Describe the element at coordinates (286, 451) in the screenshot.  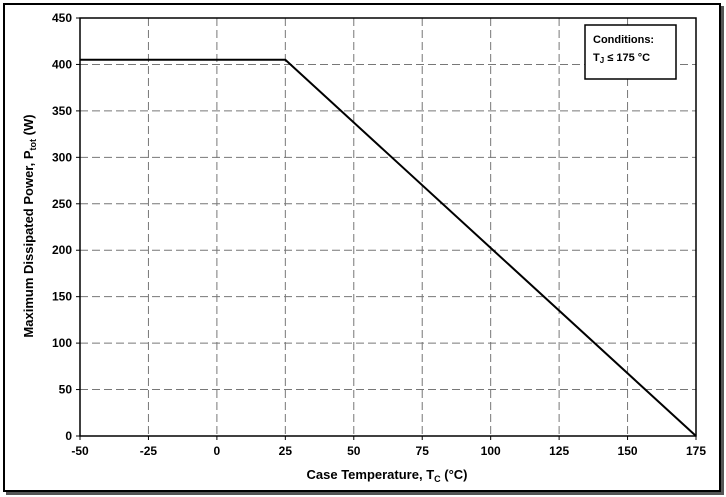
I see `x-tick-label: 25` at that location.